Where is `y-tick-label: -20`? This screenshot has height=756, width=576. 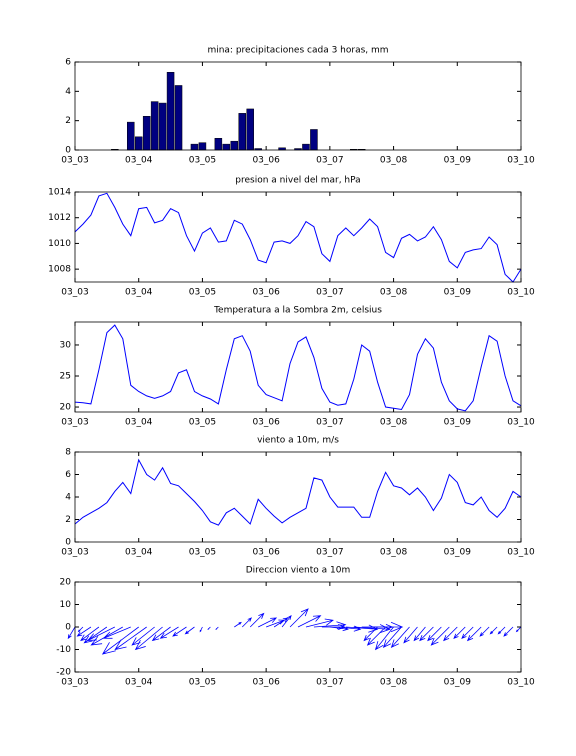
y-tick-label: -20 is located at coordinates (63, 673).